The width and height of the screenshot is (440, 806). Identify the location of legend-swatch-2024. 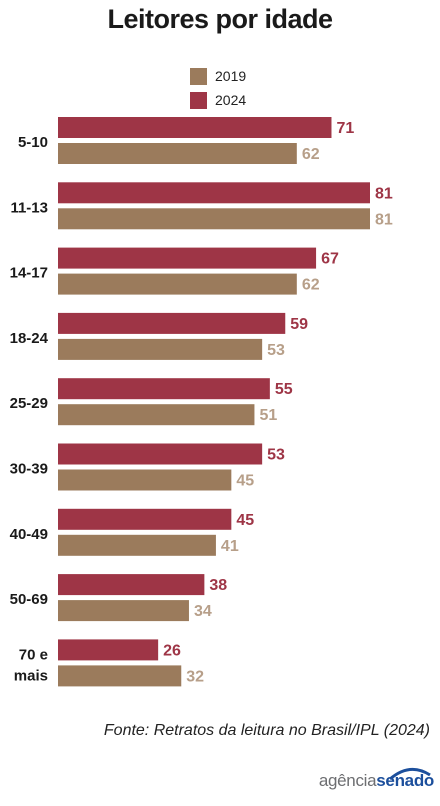
(198, 100).